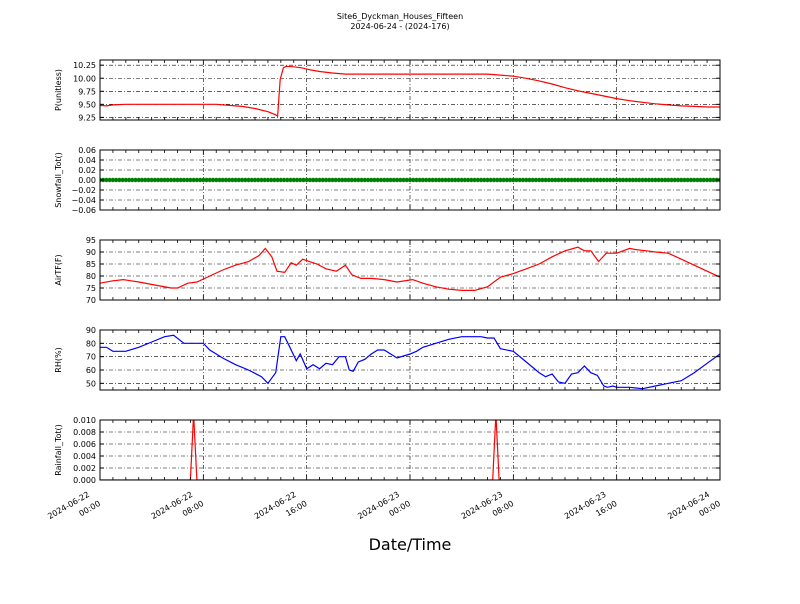 The image size is (800, 604). Describe the element at coordinates (410, 180) in the screenshot. I see `series-markers` at that location.